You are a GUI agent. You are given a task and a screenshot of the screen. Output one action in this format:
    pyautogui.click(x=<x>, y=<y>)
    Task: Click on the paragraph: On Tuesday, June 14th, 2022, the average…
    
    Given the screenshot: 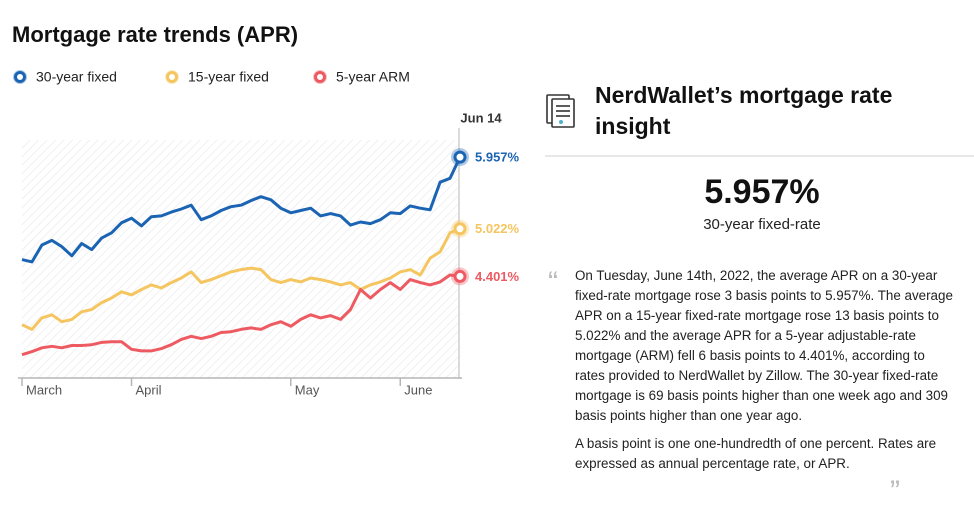 What is the action you would take?
    pyautogui.click(x=764, y=345)
    